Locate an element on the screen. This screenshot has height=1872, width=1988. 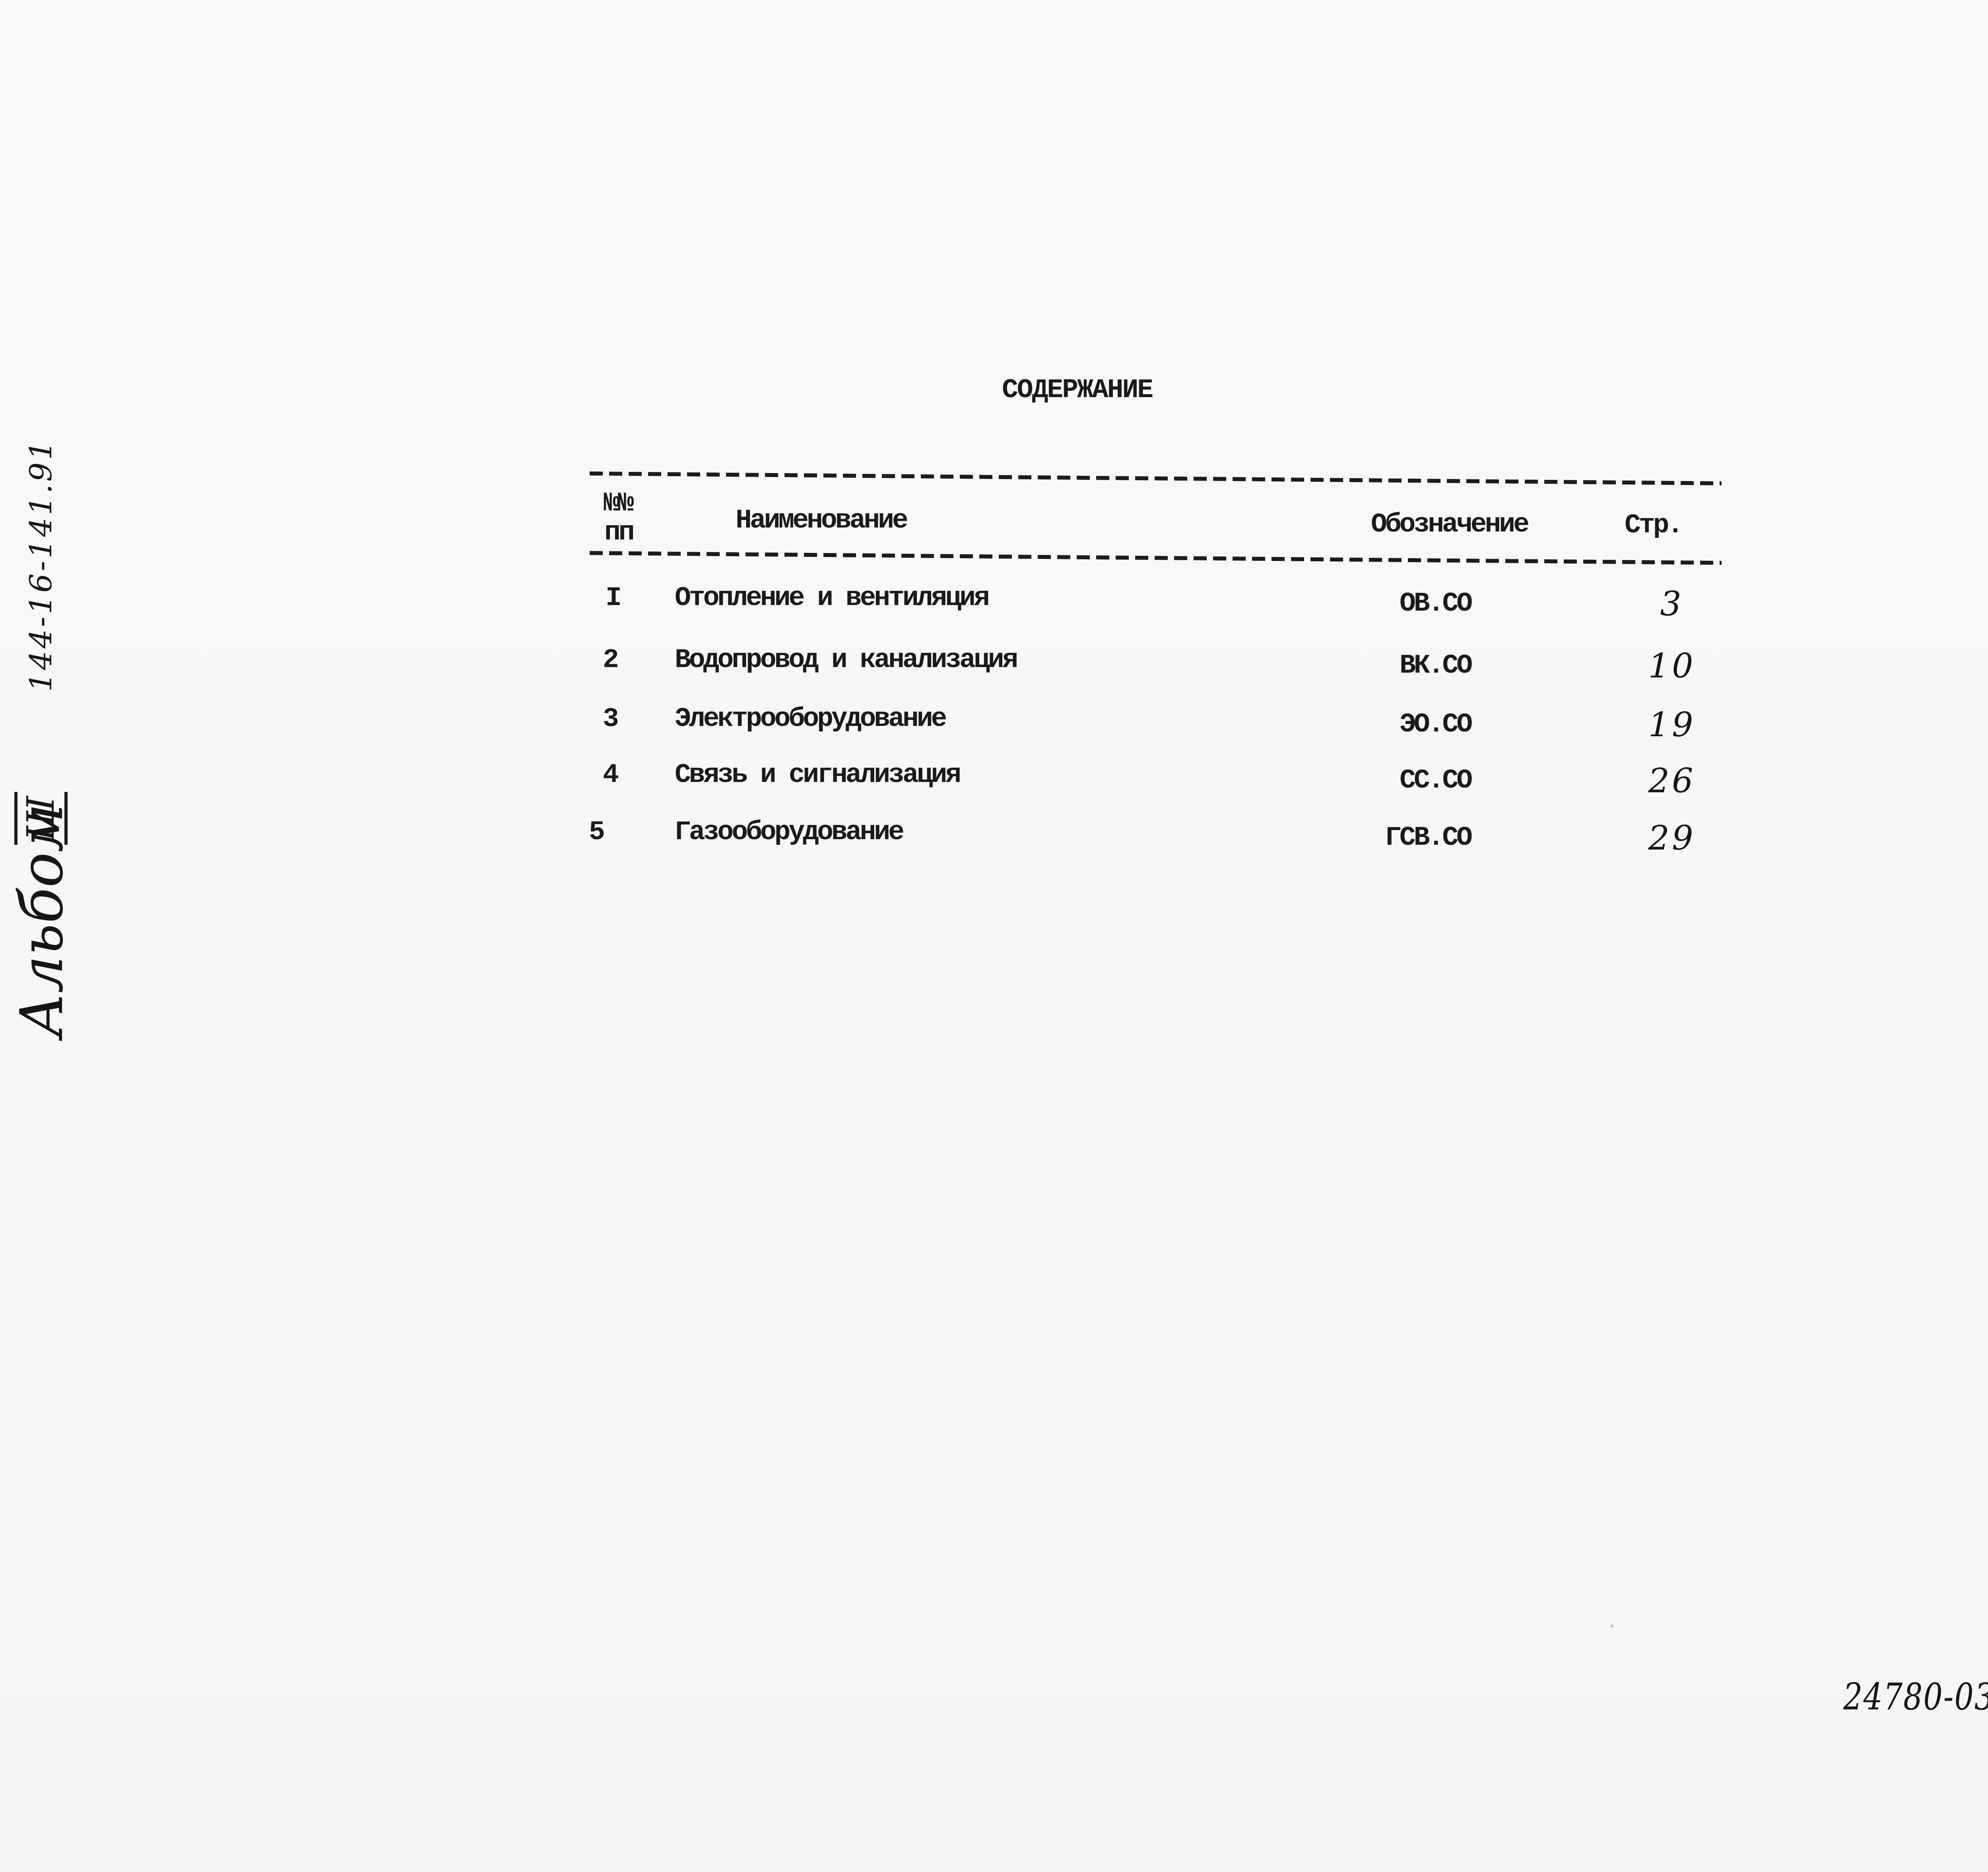
header-index-line1: №№ is located at coordinates (619, 504).